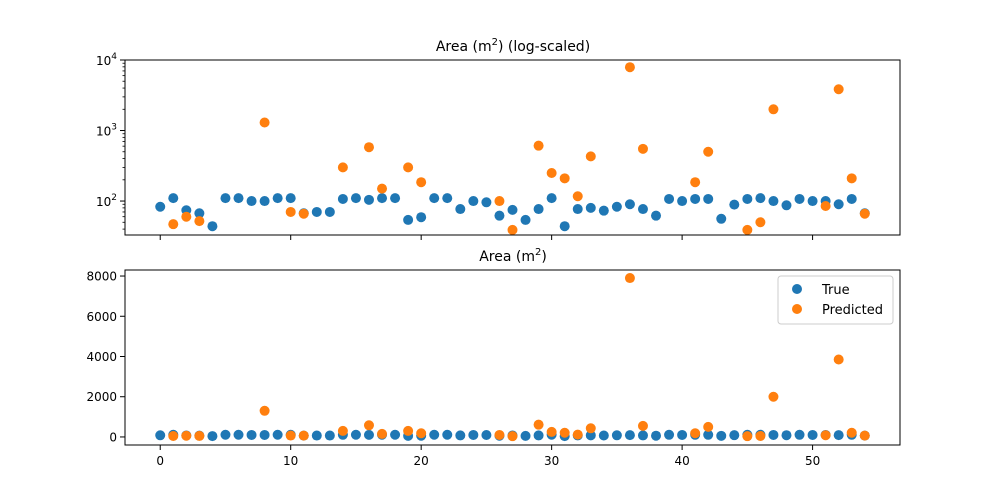 The height and width of the screenshot is (500, 1000). I want to click on bottom-y-tick-label: 4000, so click(101, 357).